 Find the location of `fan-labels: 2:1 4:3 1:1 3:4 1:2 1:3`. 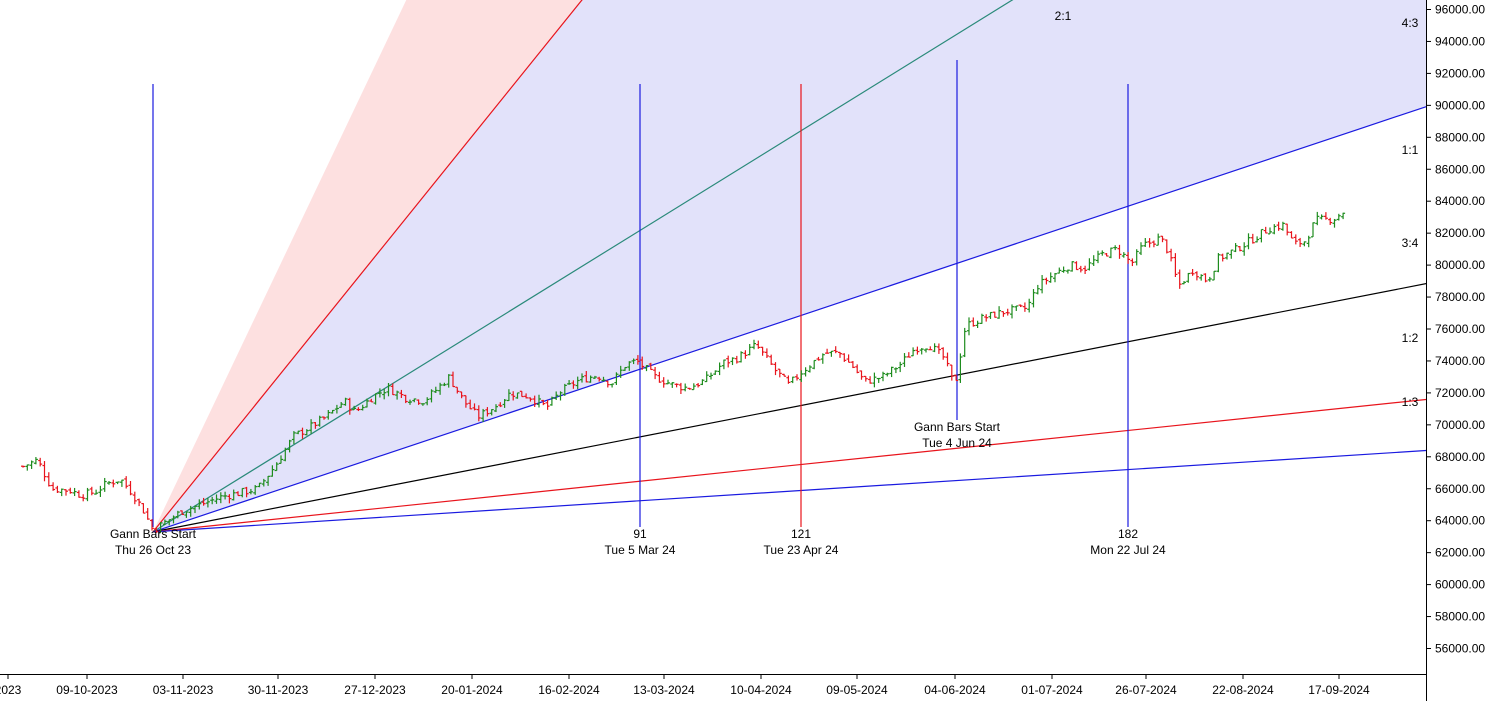

fan-labels: 2:1 4:3 1:1 3:4 1:2 1:3 is located at coordinates (1237, 209).